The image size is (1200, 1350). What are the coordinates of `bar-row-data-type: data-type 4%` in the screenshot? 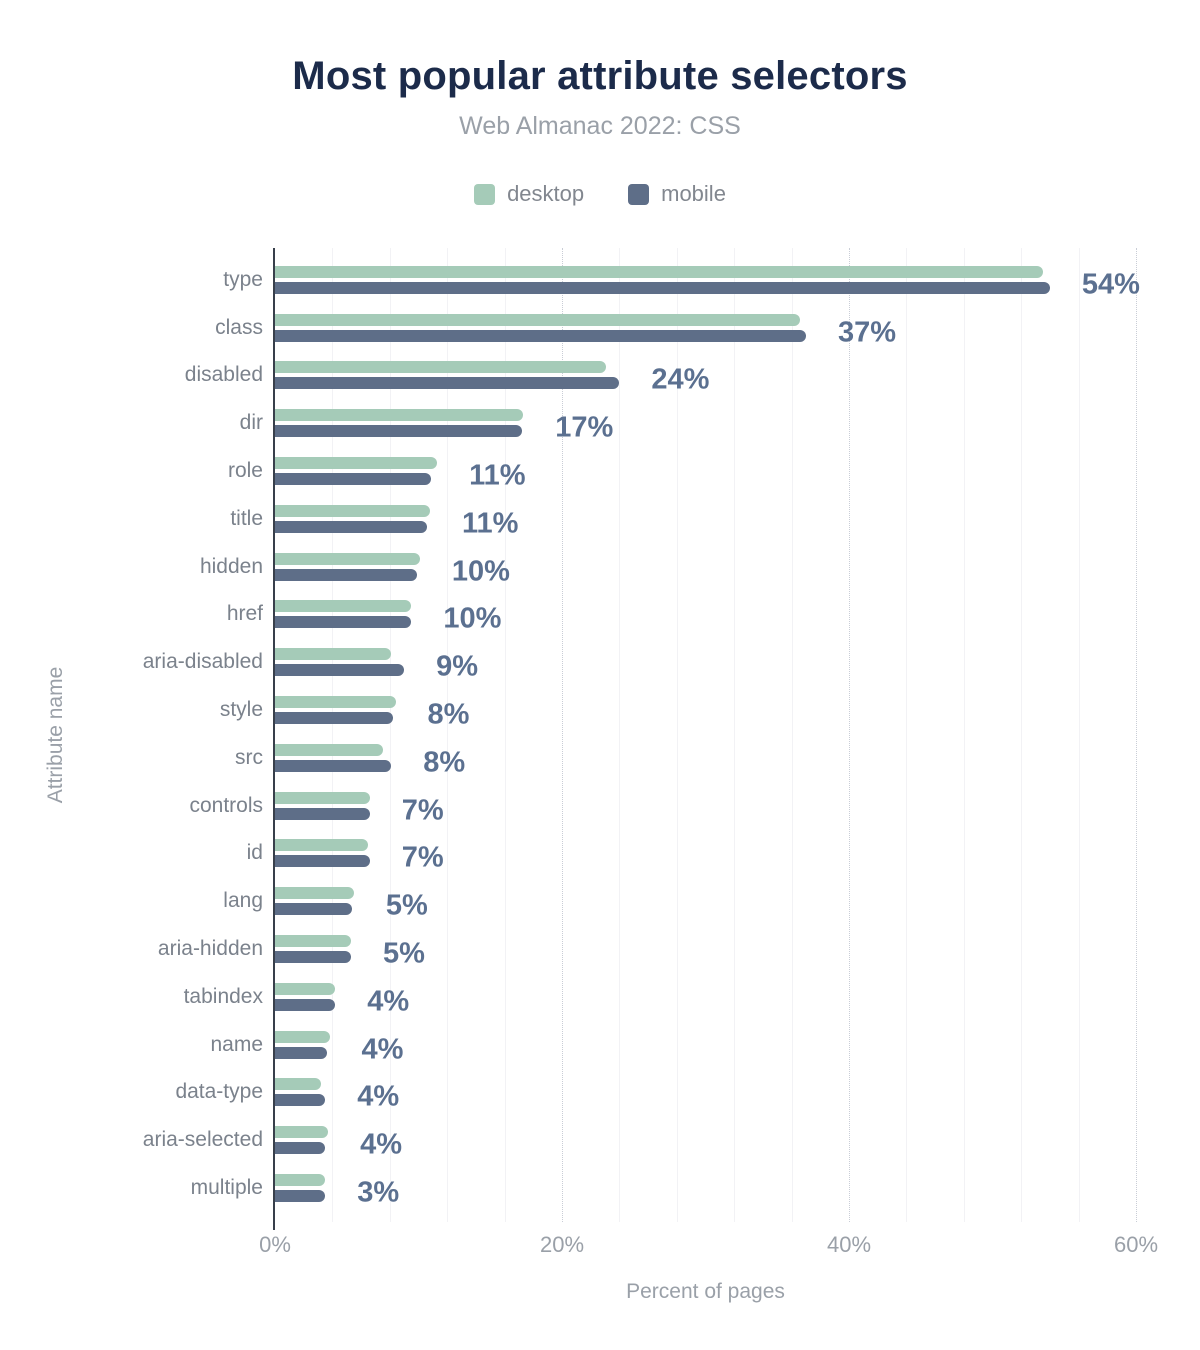 It's located at (670, 1093).